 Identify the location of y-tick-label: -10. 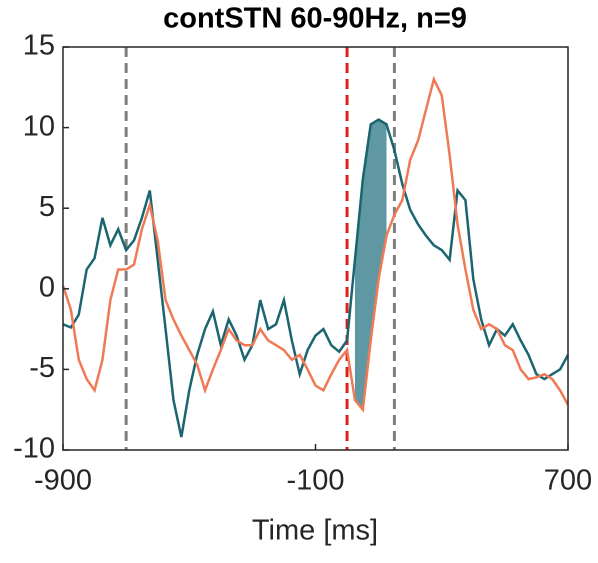
(34, 449).